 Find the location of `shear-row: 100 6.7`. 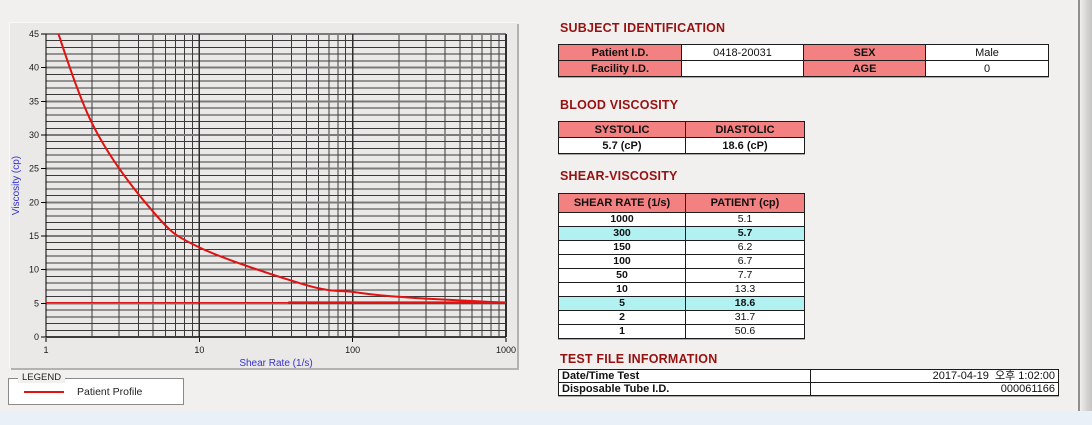

shear-row: 100 6.7 is located at coordinates (681, 261).